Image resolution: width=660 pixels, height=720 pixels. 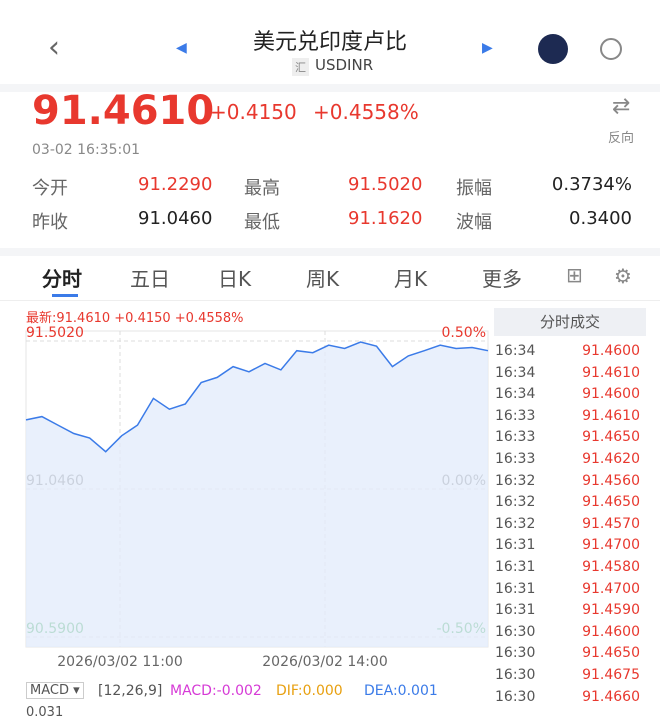 I want to click on macd-select: MACD ▾, so click(x=55, y=690).